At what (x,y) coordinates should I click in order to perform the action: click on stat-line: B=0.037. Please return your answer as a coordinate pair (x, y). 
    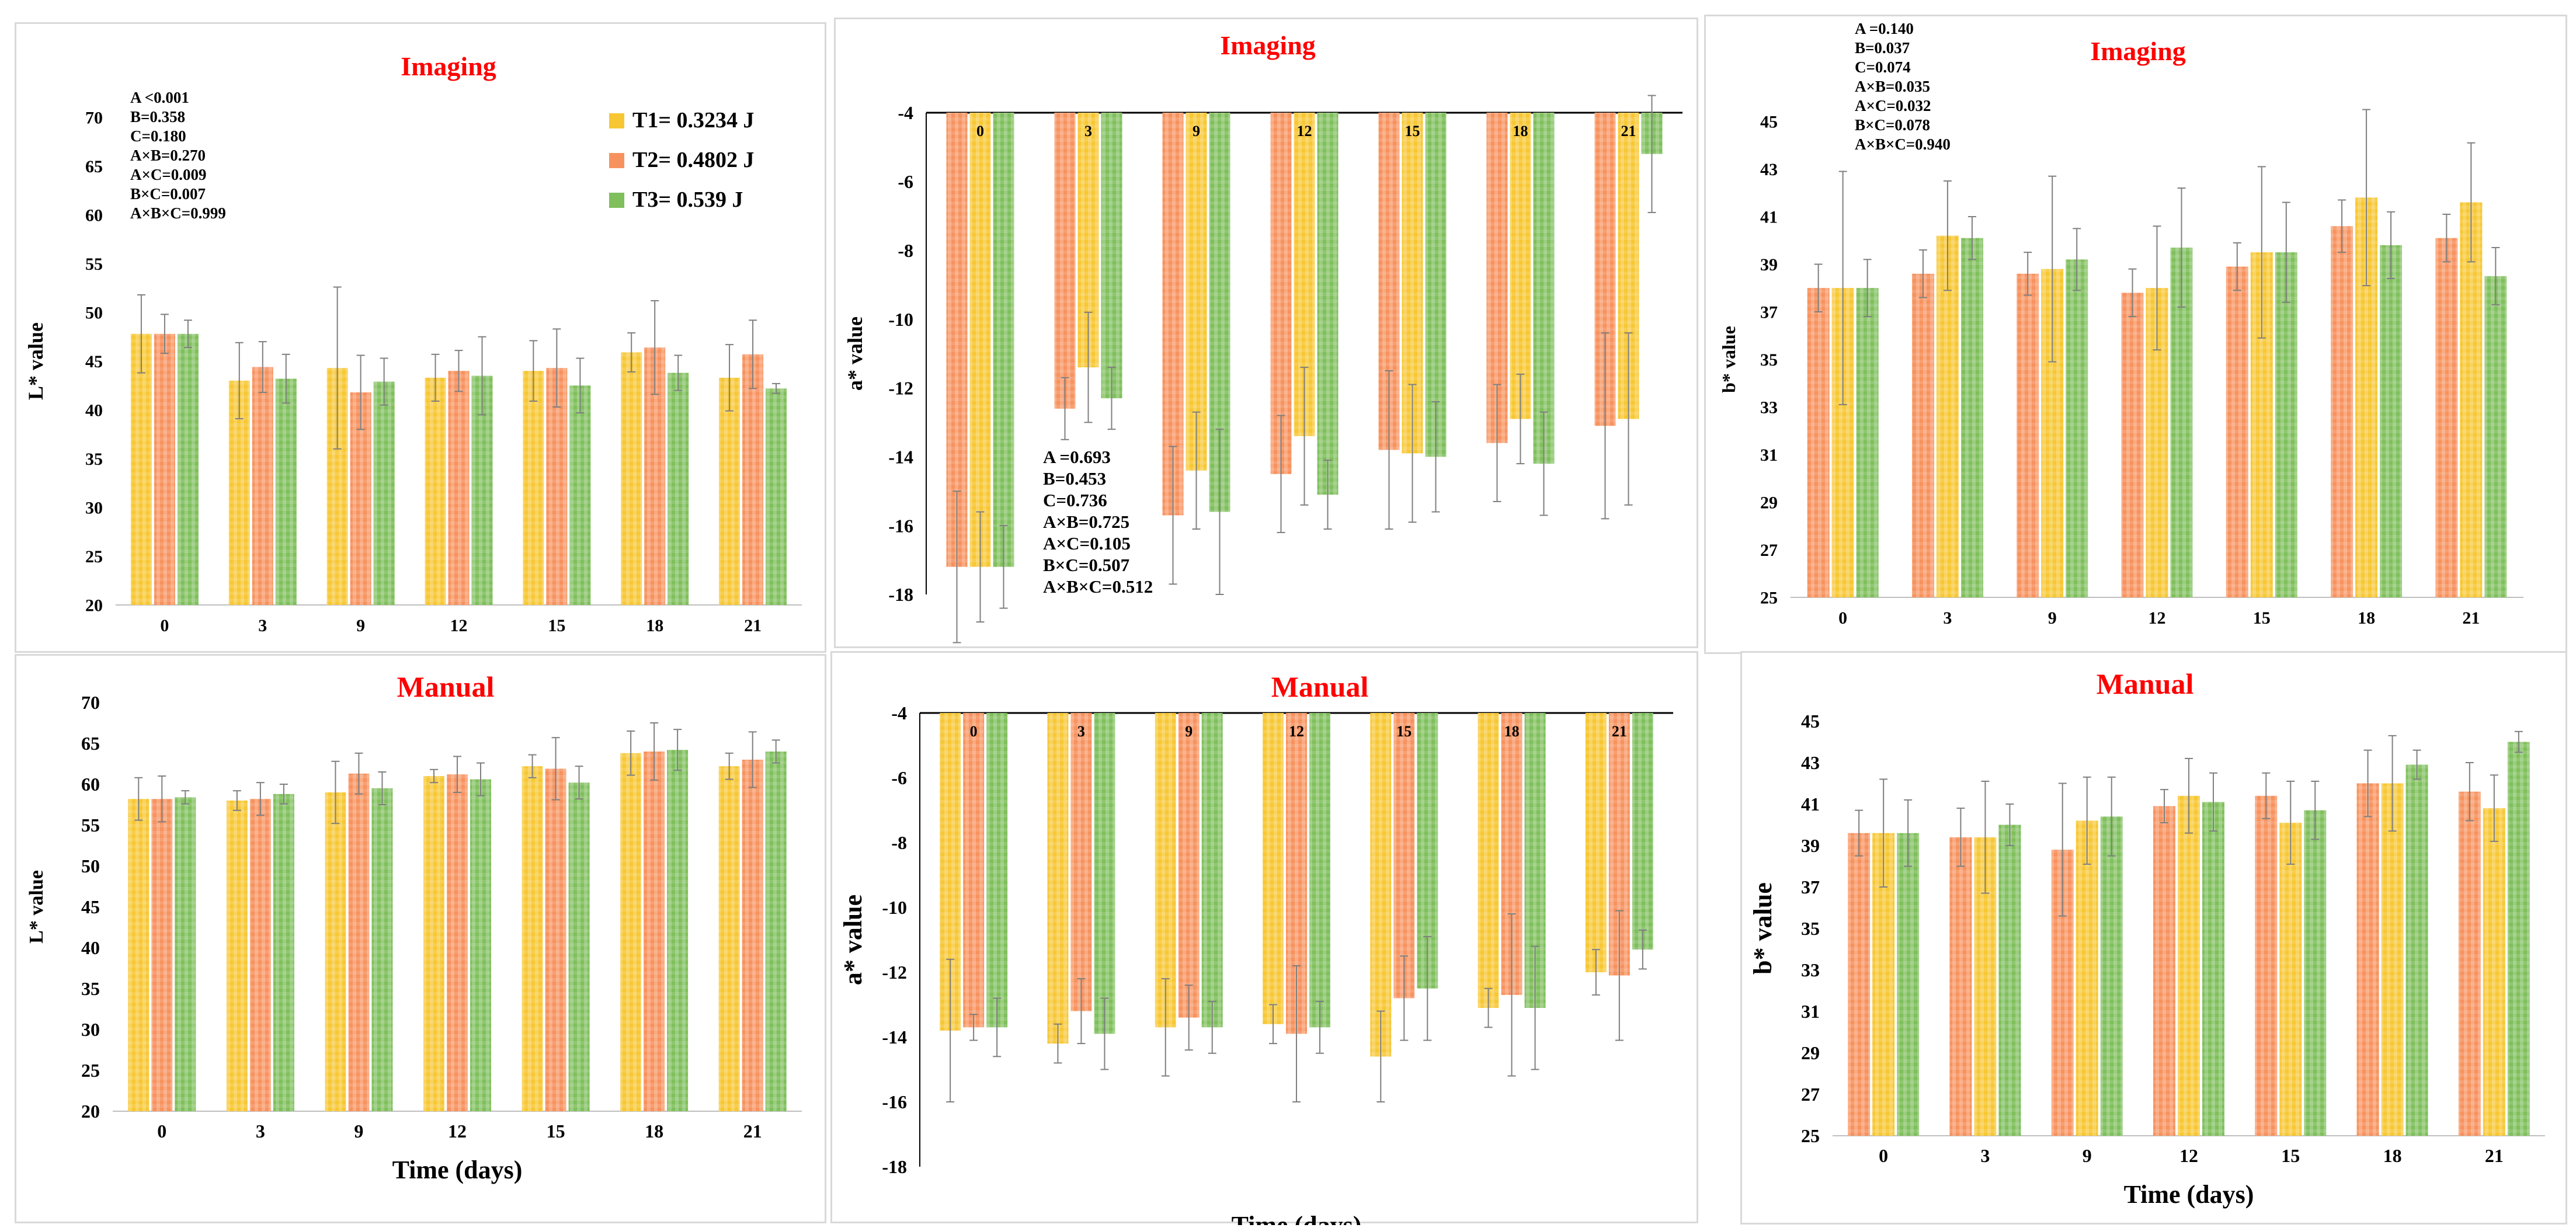
    Looking at the image, I should click on (1882, 48).